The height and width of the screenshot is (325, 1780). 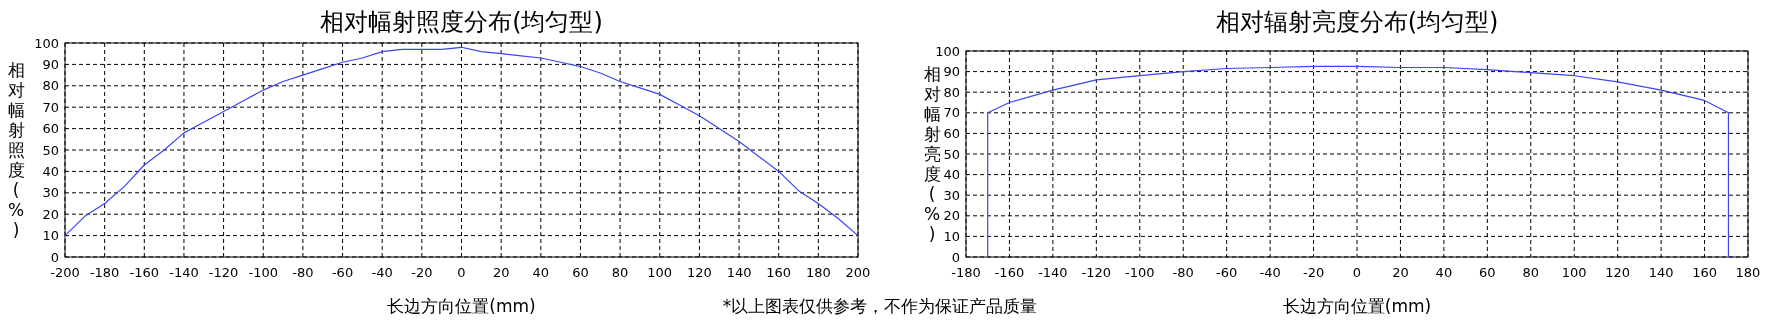 What do you see at coordinates (461, 22) in the screenshot?
I see `chart-title: 相对幅射照度分布(均匀型)` at bounding box center [461, 22].